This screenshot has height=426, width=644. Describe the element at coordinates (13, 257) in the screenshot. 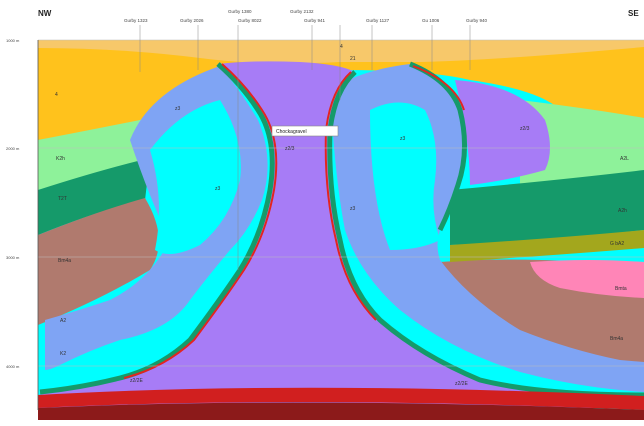

I see `depth-label: 3000 m` at that location.